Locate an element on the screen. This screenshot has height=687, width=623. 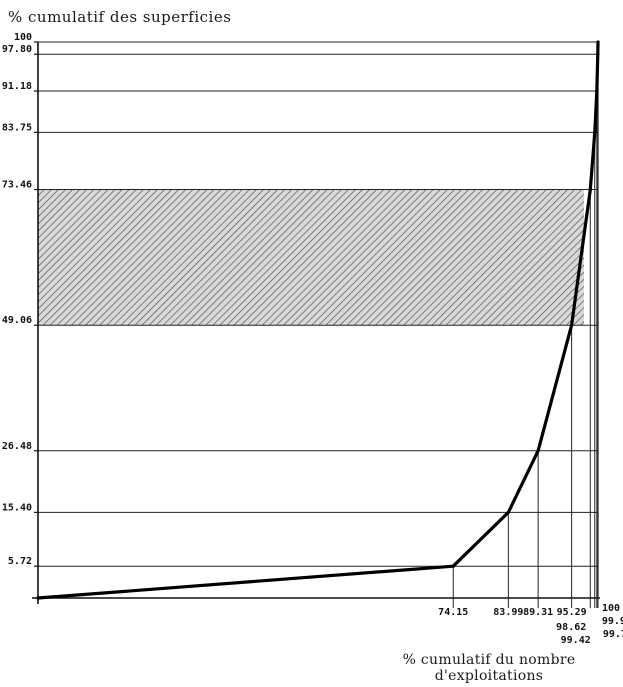
x-tick-label-8: 100 is located at coordinates (611, 608).